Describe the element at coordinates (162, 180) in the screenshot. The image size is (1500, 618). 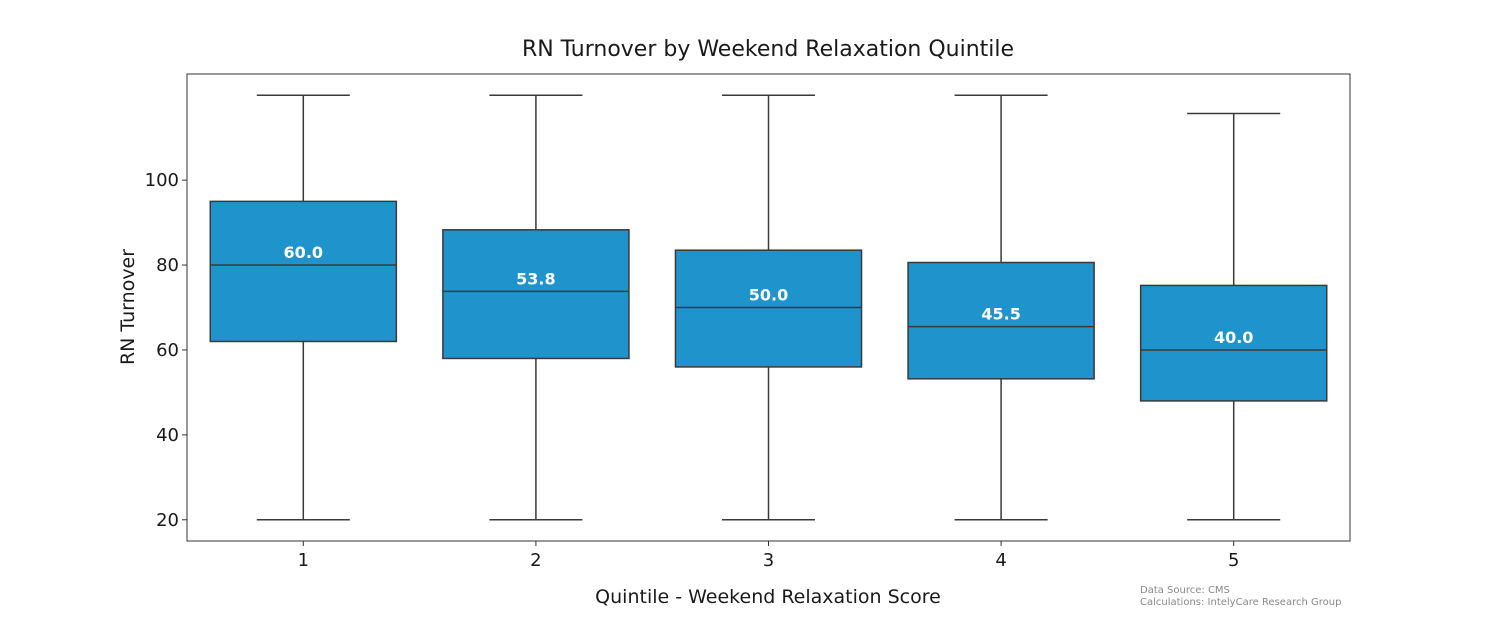
I see `y-tick-label: 100` at that location.